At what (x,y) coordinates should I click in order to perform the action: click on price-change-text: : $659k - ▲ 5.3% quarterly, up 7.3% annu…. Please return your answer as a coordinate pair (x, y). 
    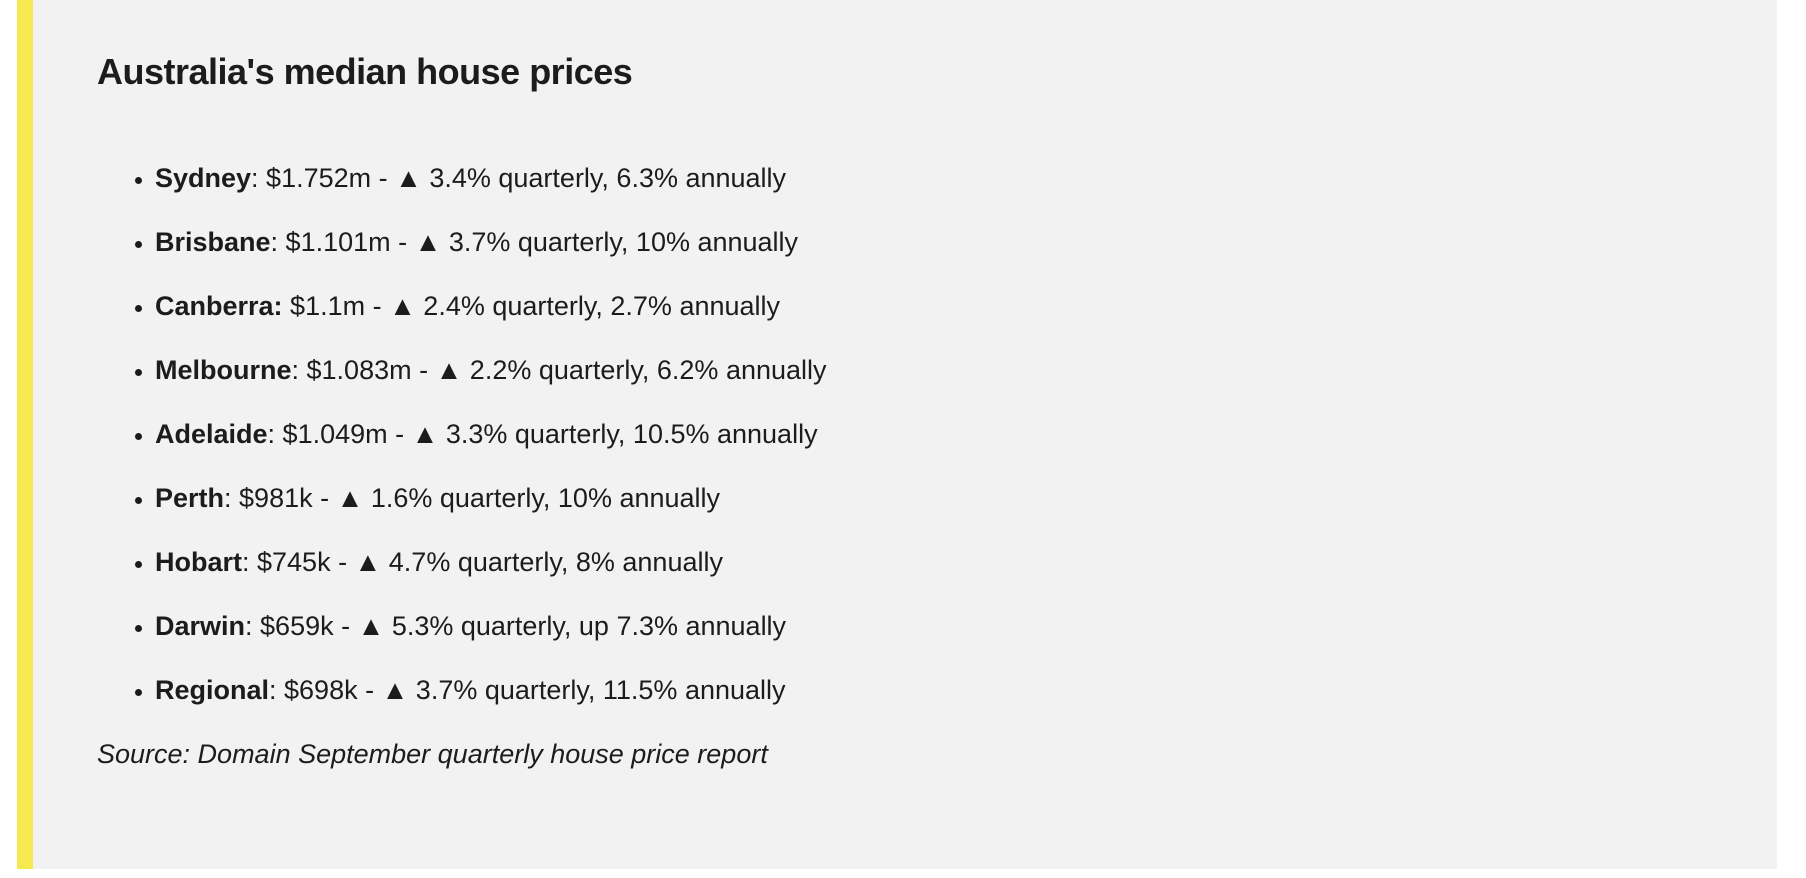
    Looking at the image, I should click on (516, 626).